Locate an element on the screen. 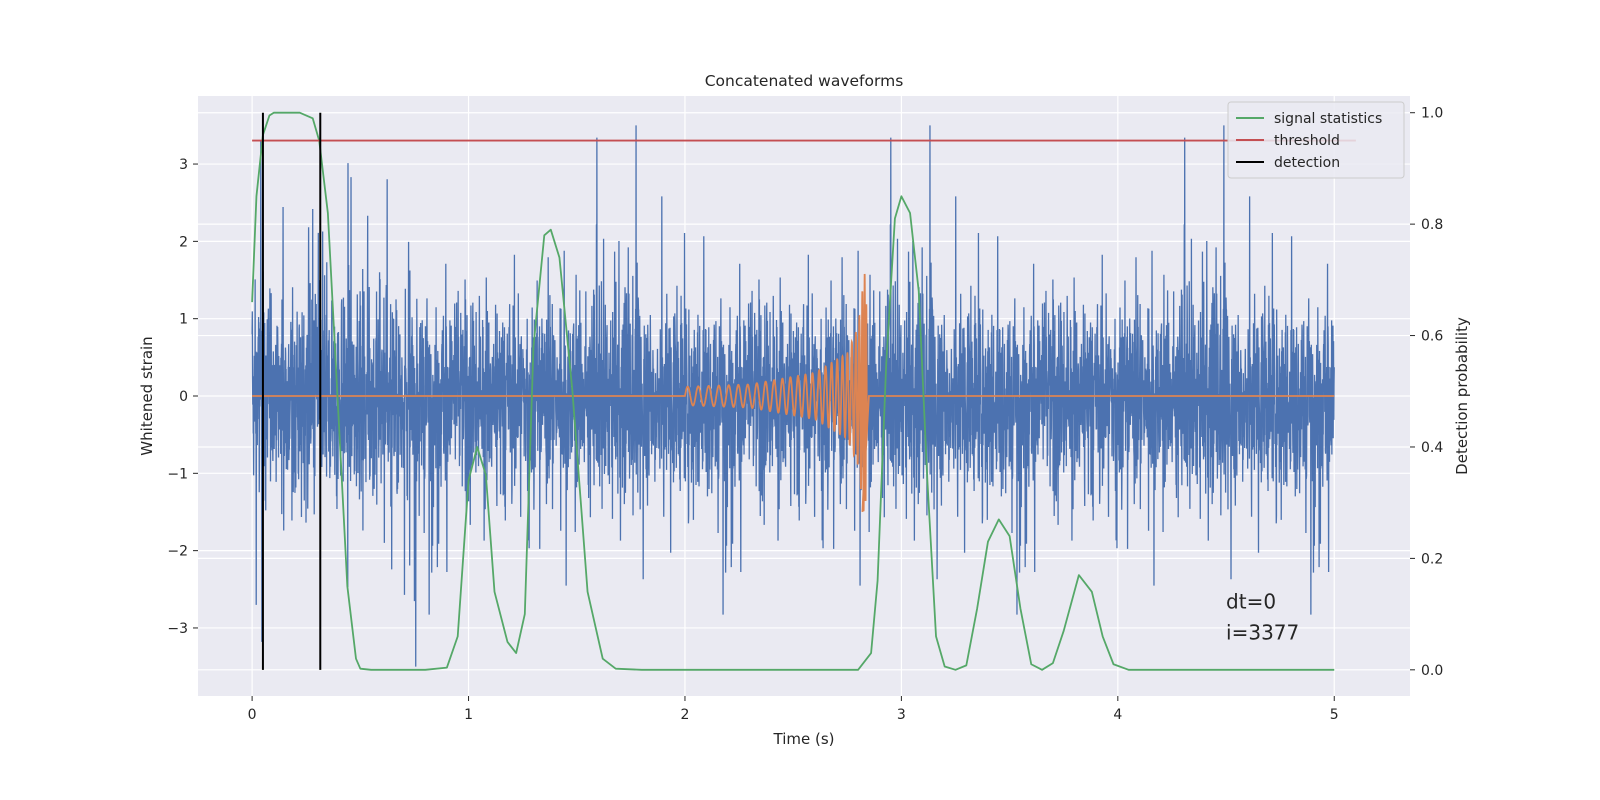 This screenshot has height=800, width=1600. x-tick-label: 2 is located at coordinates (685, 715).